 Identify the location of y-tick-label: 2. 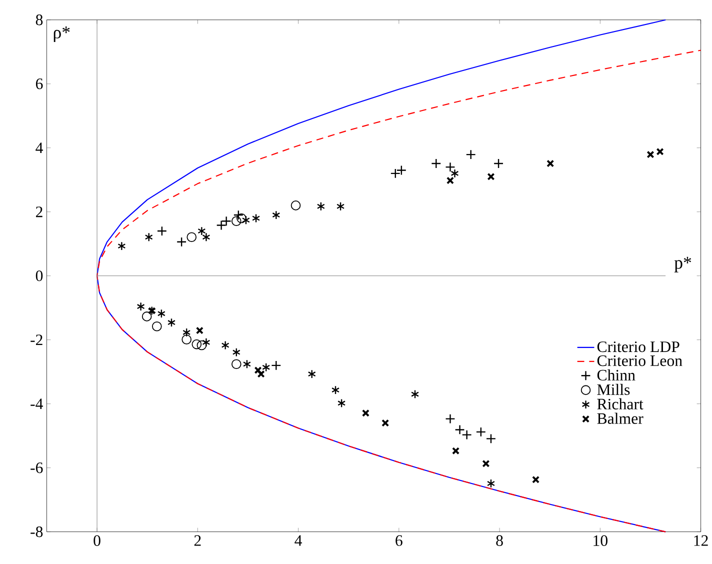
(39, 212).